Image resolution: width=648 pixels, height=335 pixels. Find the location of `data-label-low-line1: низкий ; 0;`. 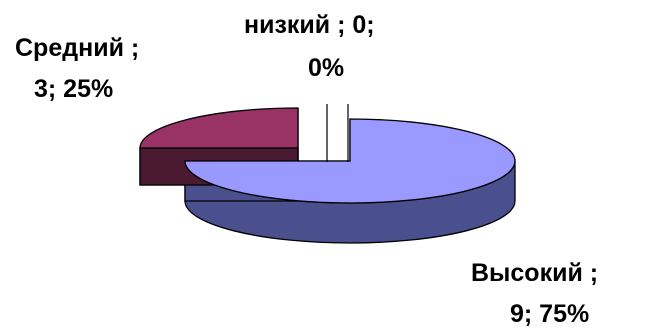

data-label-low-line1: низкий ; 0; is located at coordinates (309, 25).